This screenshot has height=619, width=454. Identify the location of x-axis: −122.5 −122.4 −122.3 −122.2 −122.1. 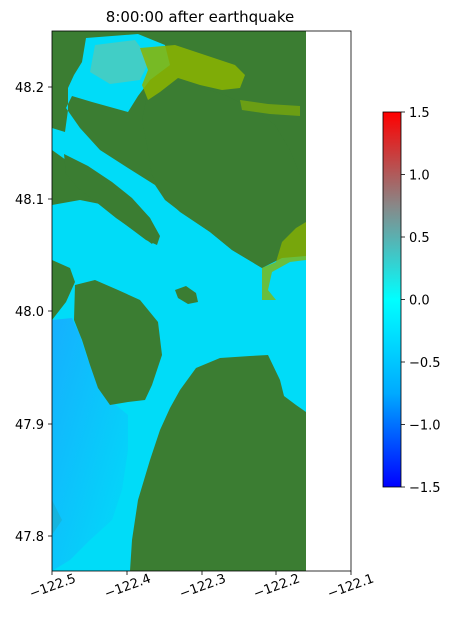
(202, 586).